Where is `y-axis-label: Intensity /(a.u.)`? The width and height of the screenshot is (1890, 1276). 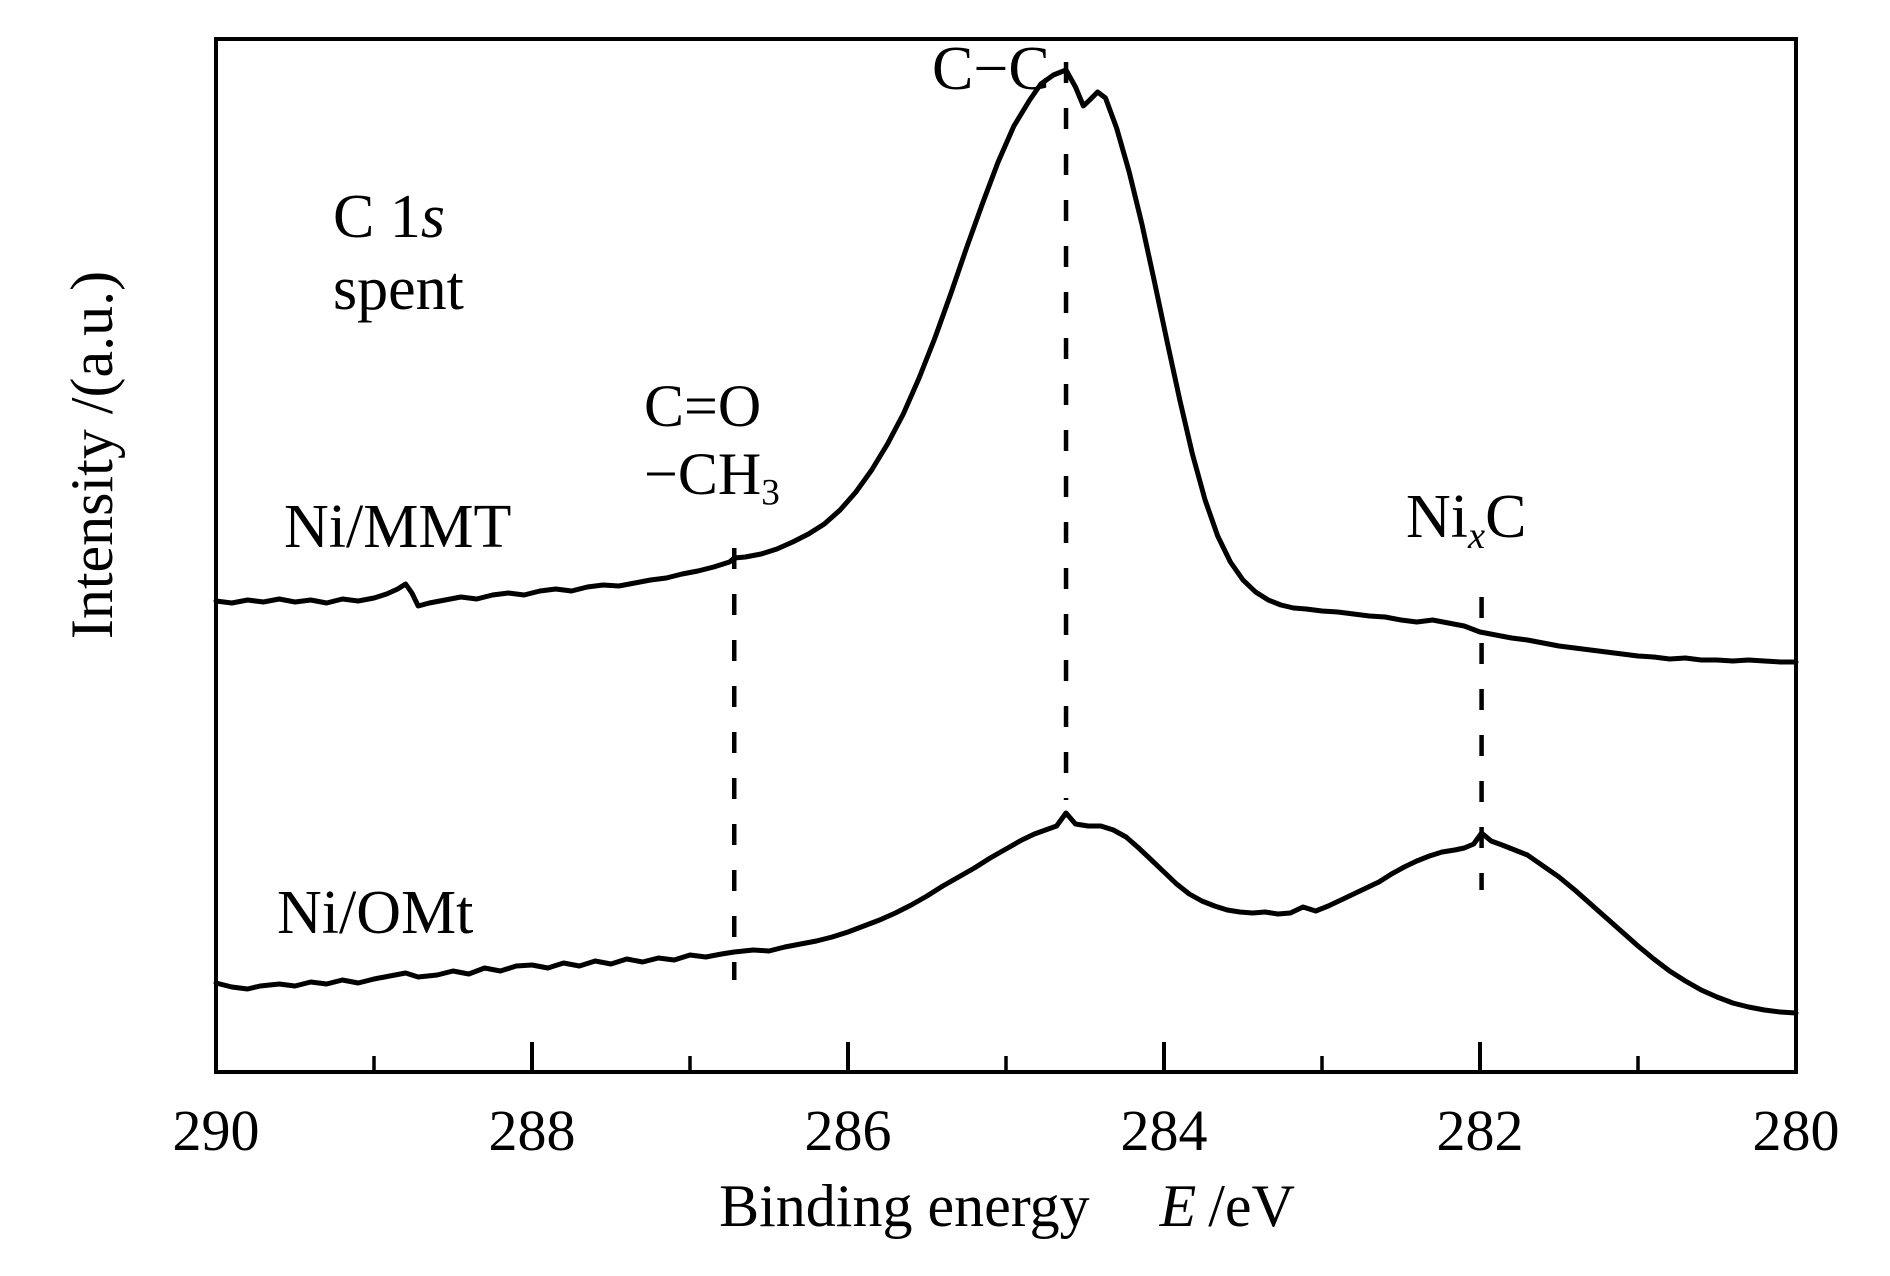
y-axis-label: Intensity /(a.u.) is located at coordinates (92, 455).